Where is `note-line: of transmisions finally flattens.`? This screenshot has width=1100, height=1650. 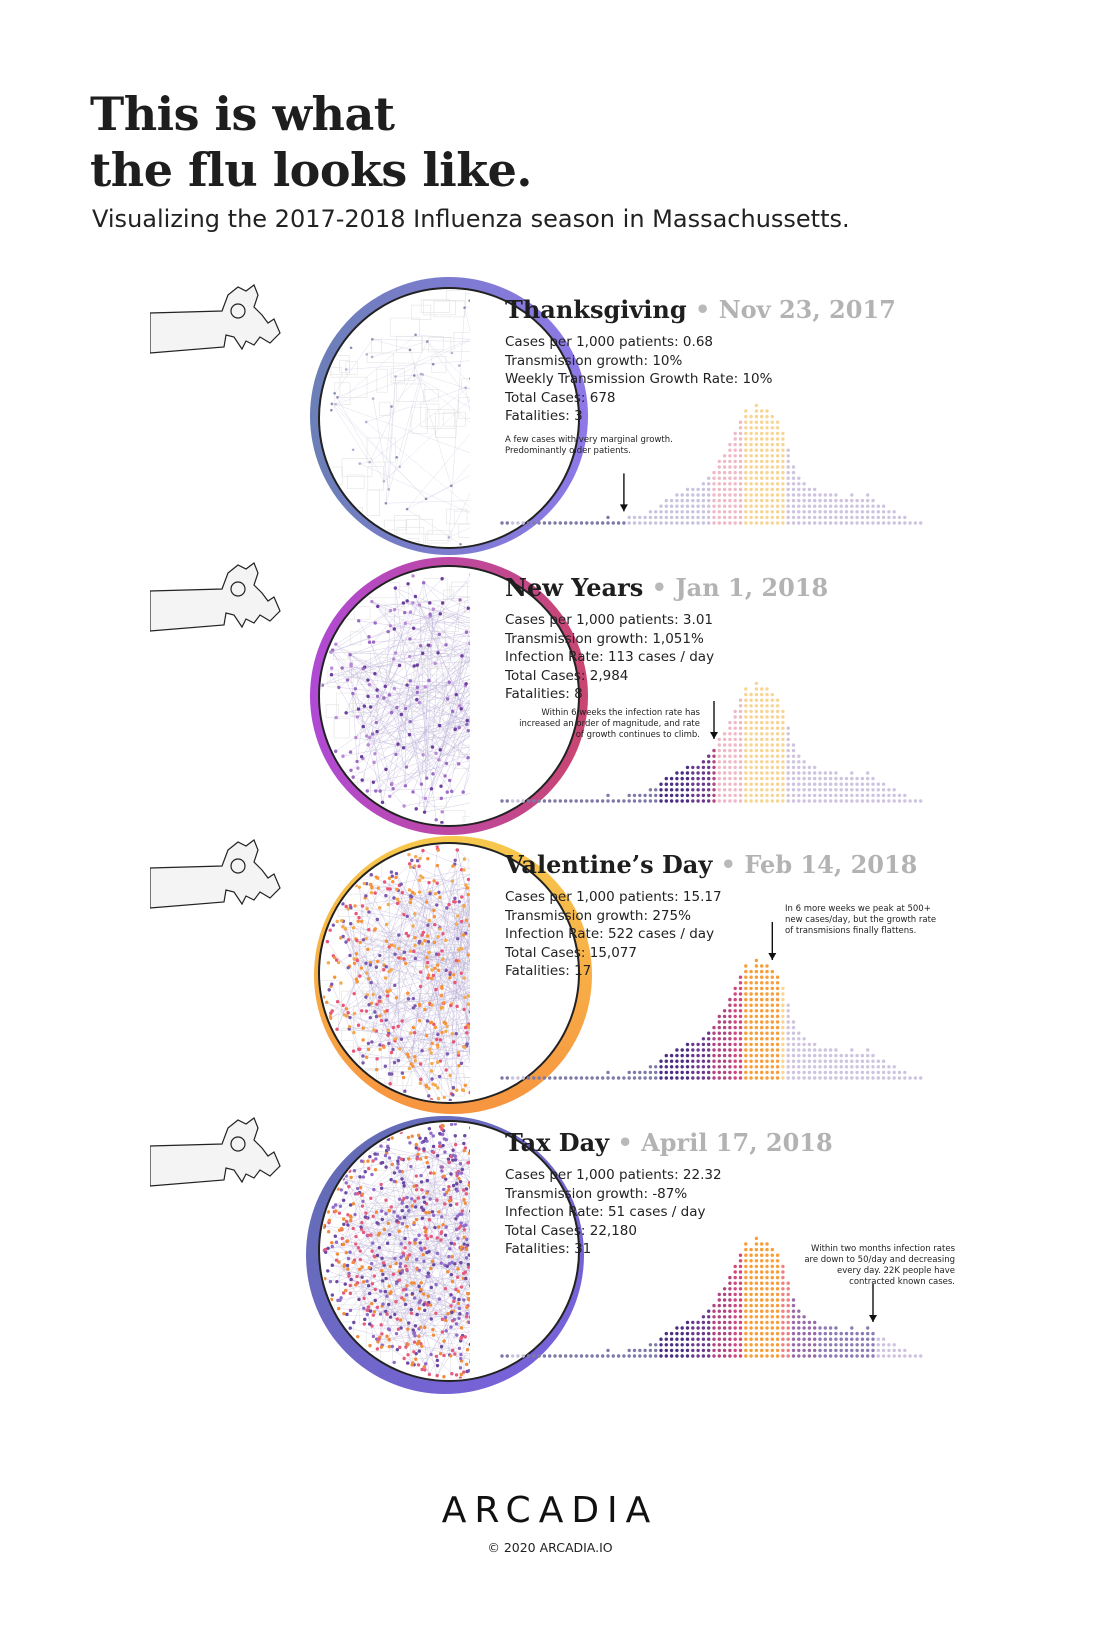
note-line: of transmisions finally flattens. is located at coordinates (851, 931).